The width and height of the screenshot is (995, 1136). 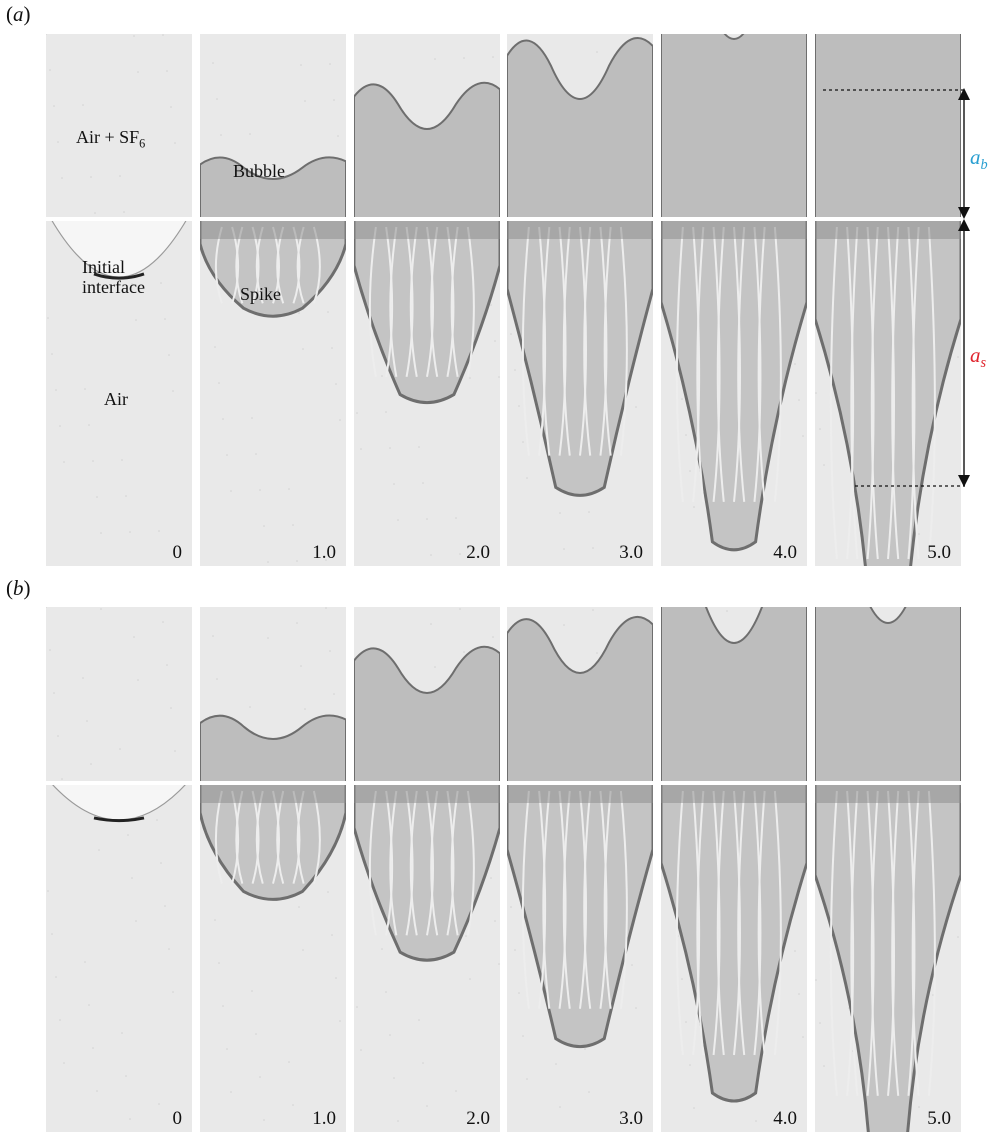 I want to click on lower-gas-label: Air, so click(x=116, y=399).